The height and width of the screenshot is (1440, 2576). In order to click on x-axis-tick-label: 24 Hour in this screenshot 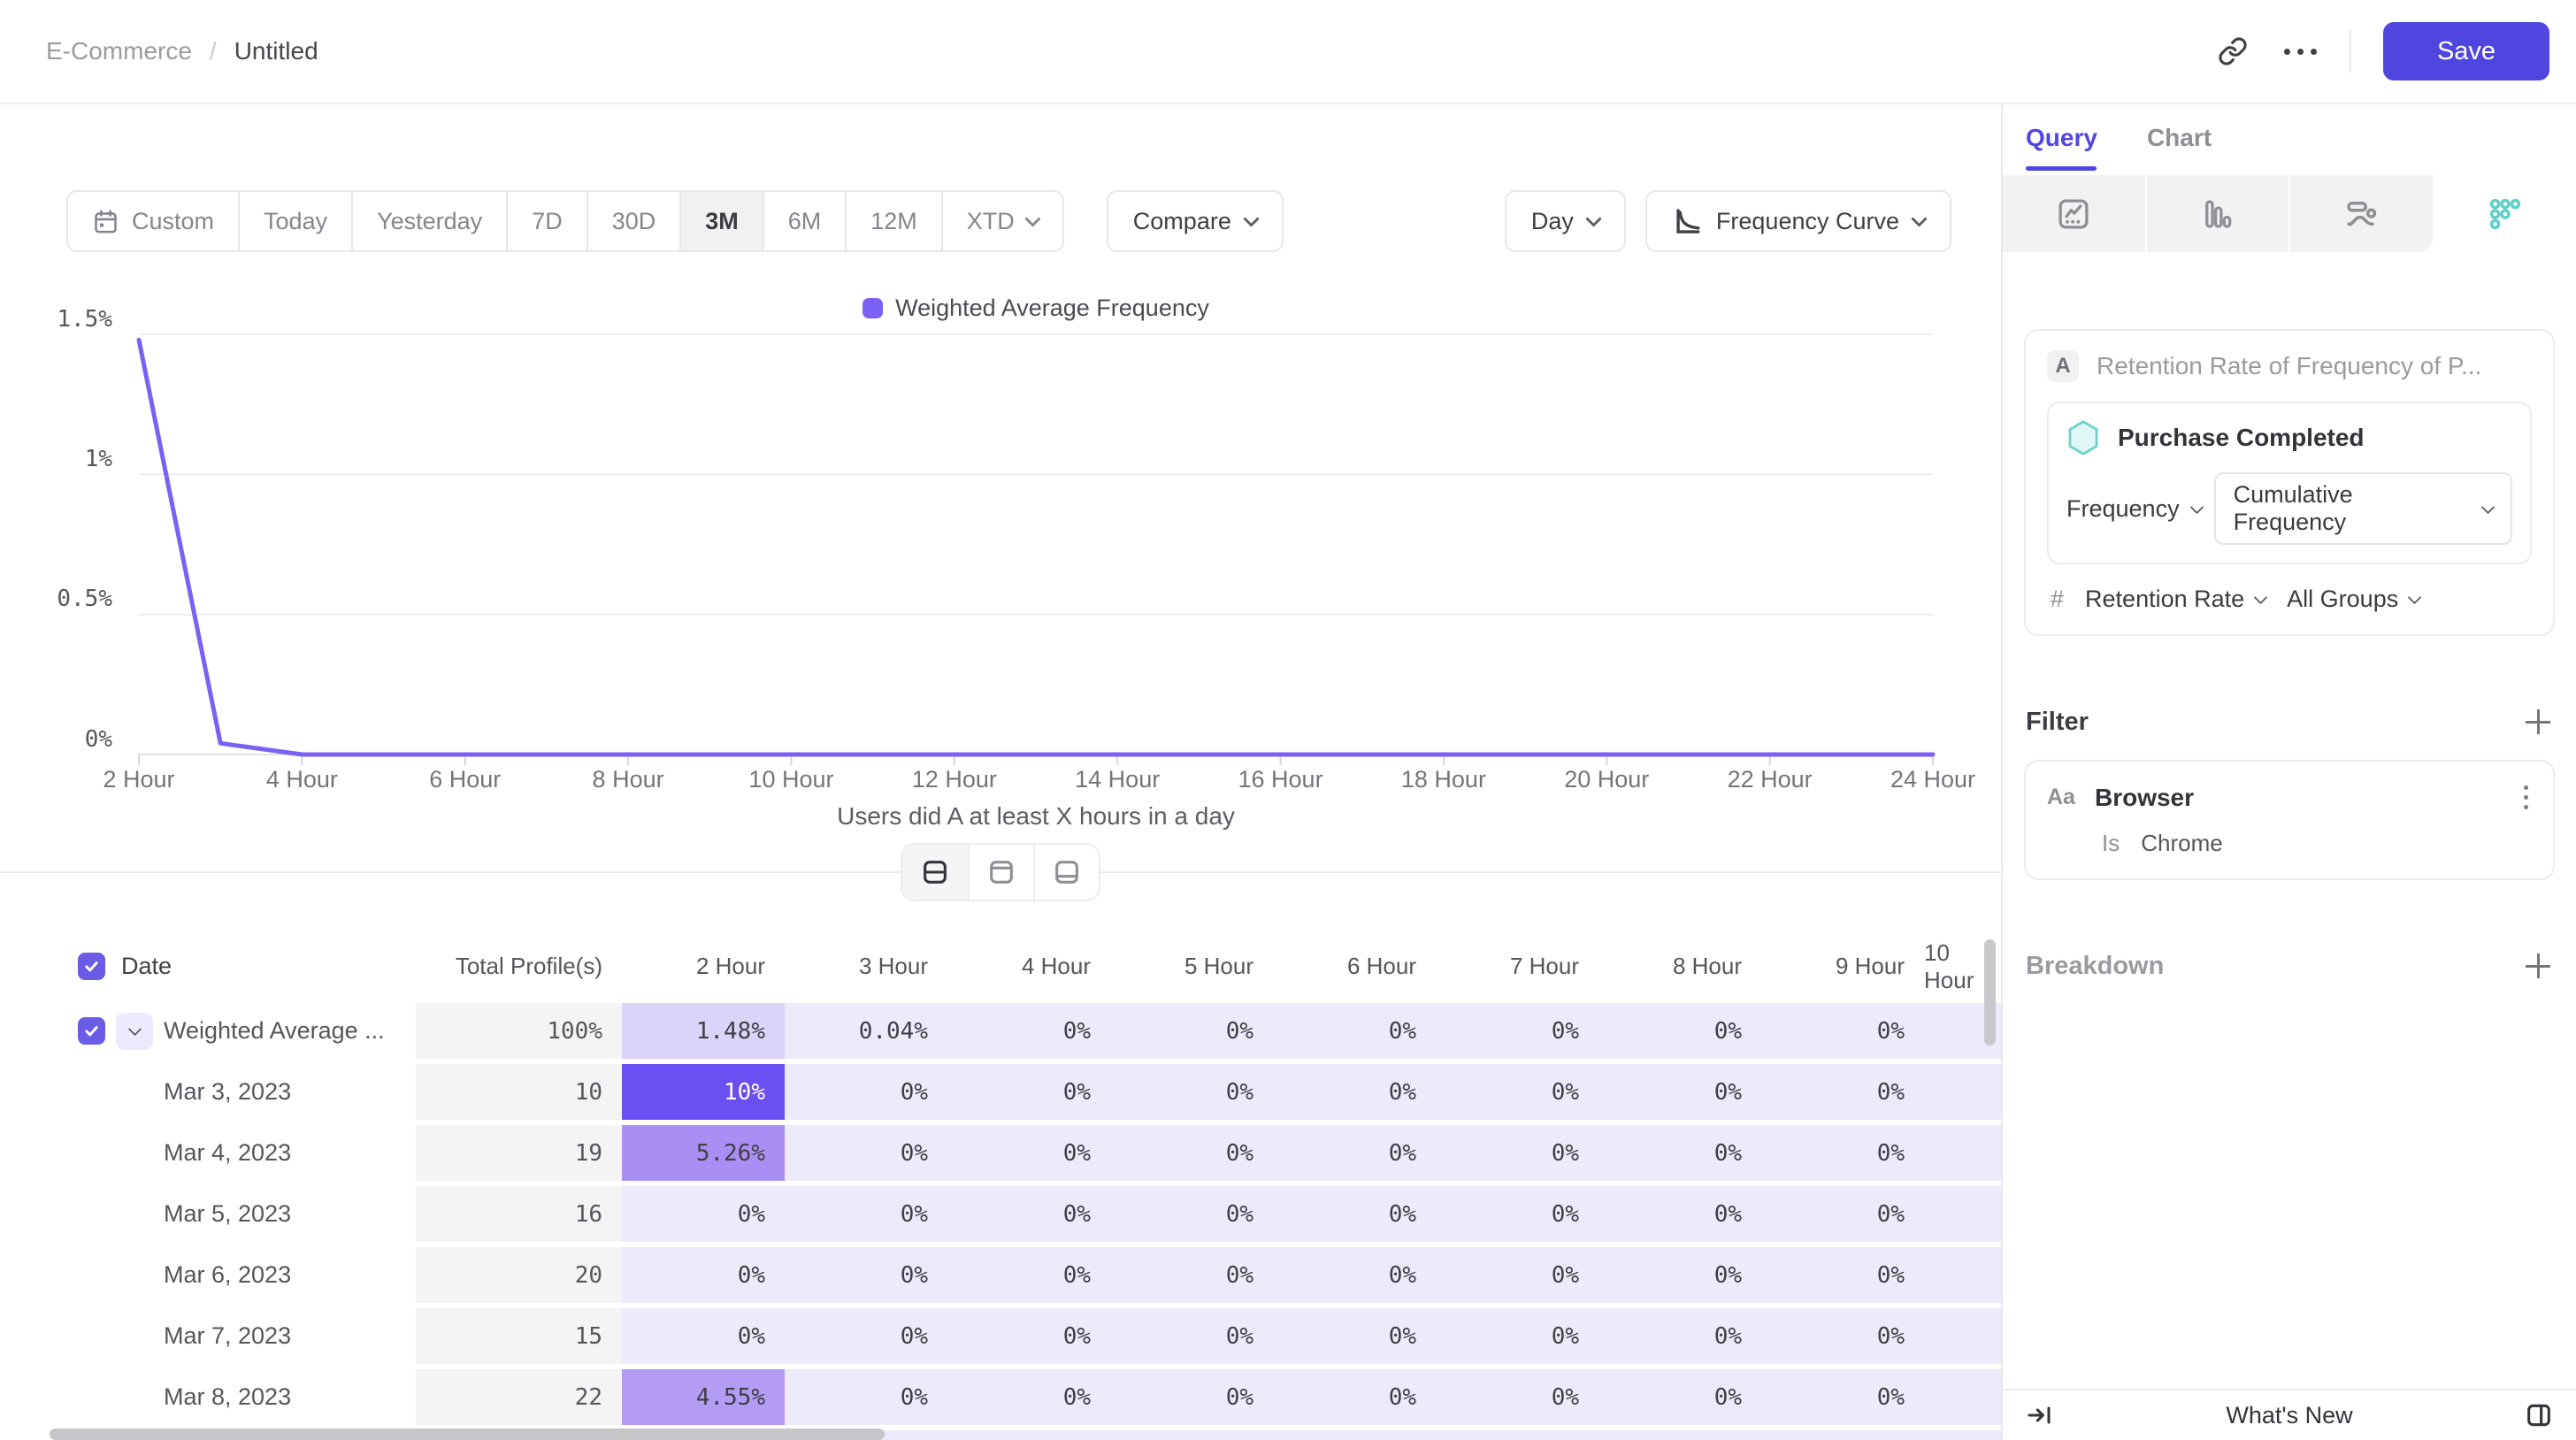, I will do `click(1933, 779)`.